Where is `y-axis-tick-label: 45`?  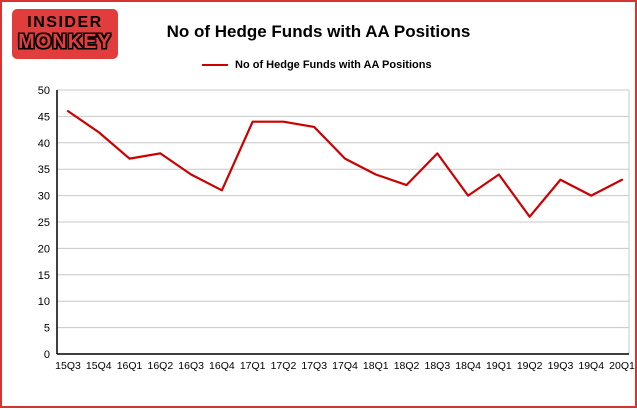
y-axis-tick-label: 45 is located at coordinates (44, 117).